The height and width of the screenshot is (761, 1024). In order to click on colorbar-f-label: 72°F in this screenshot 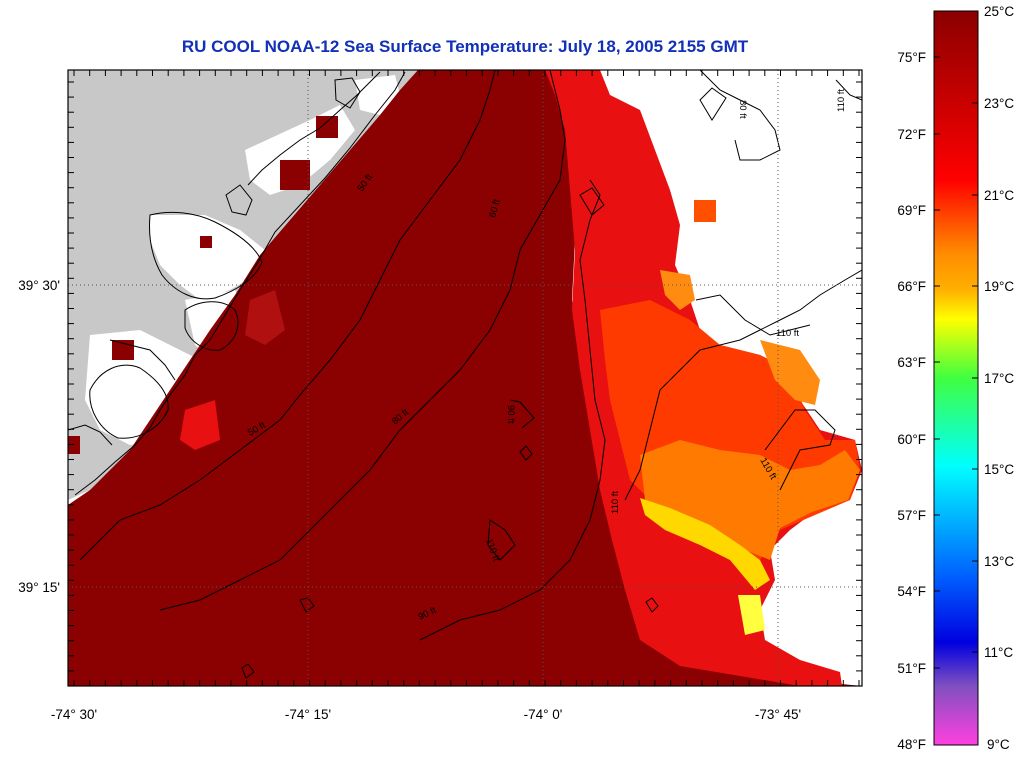, I will do `click(911, 134)`.